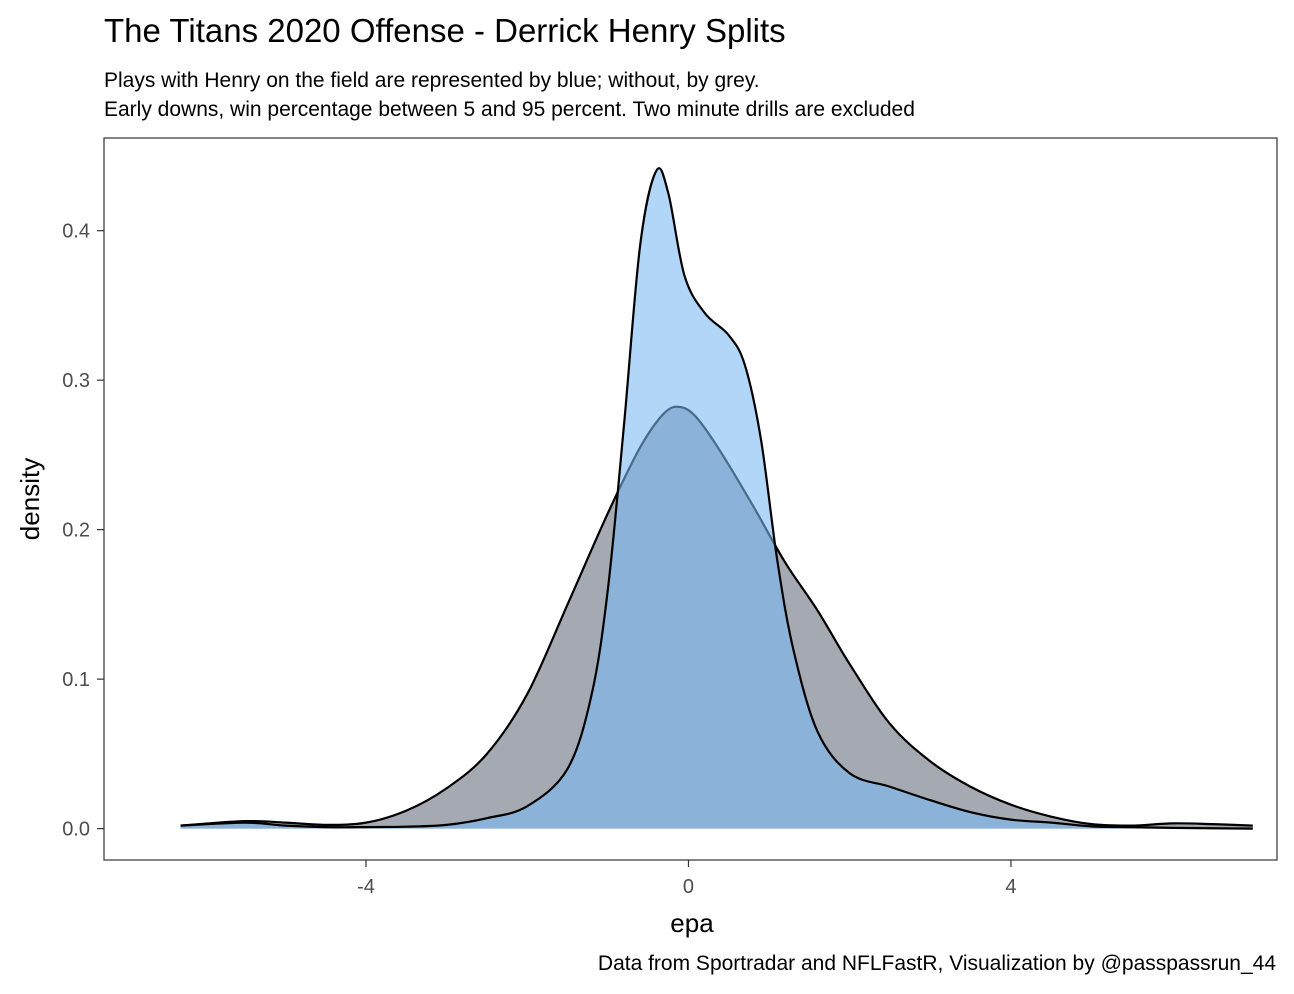 The width and height of the screenshot is (1294, 994). Describe the element at coordinates (1010, 887) in the screenshot. I see `x-tick-label: 4` at that location.